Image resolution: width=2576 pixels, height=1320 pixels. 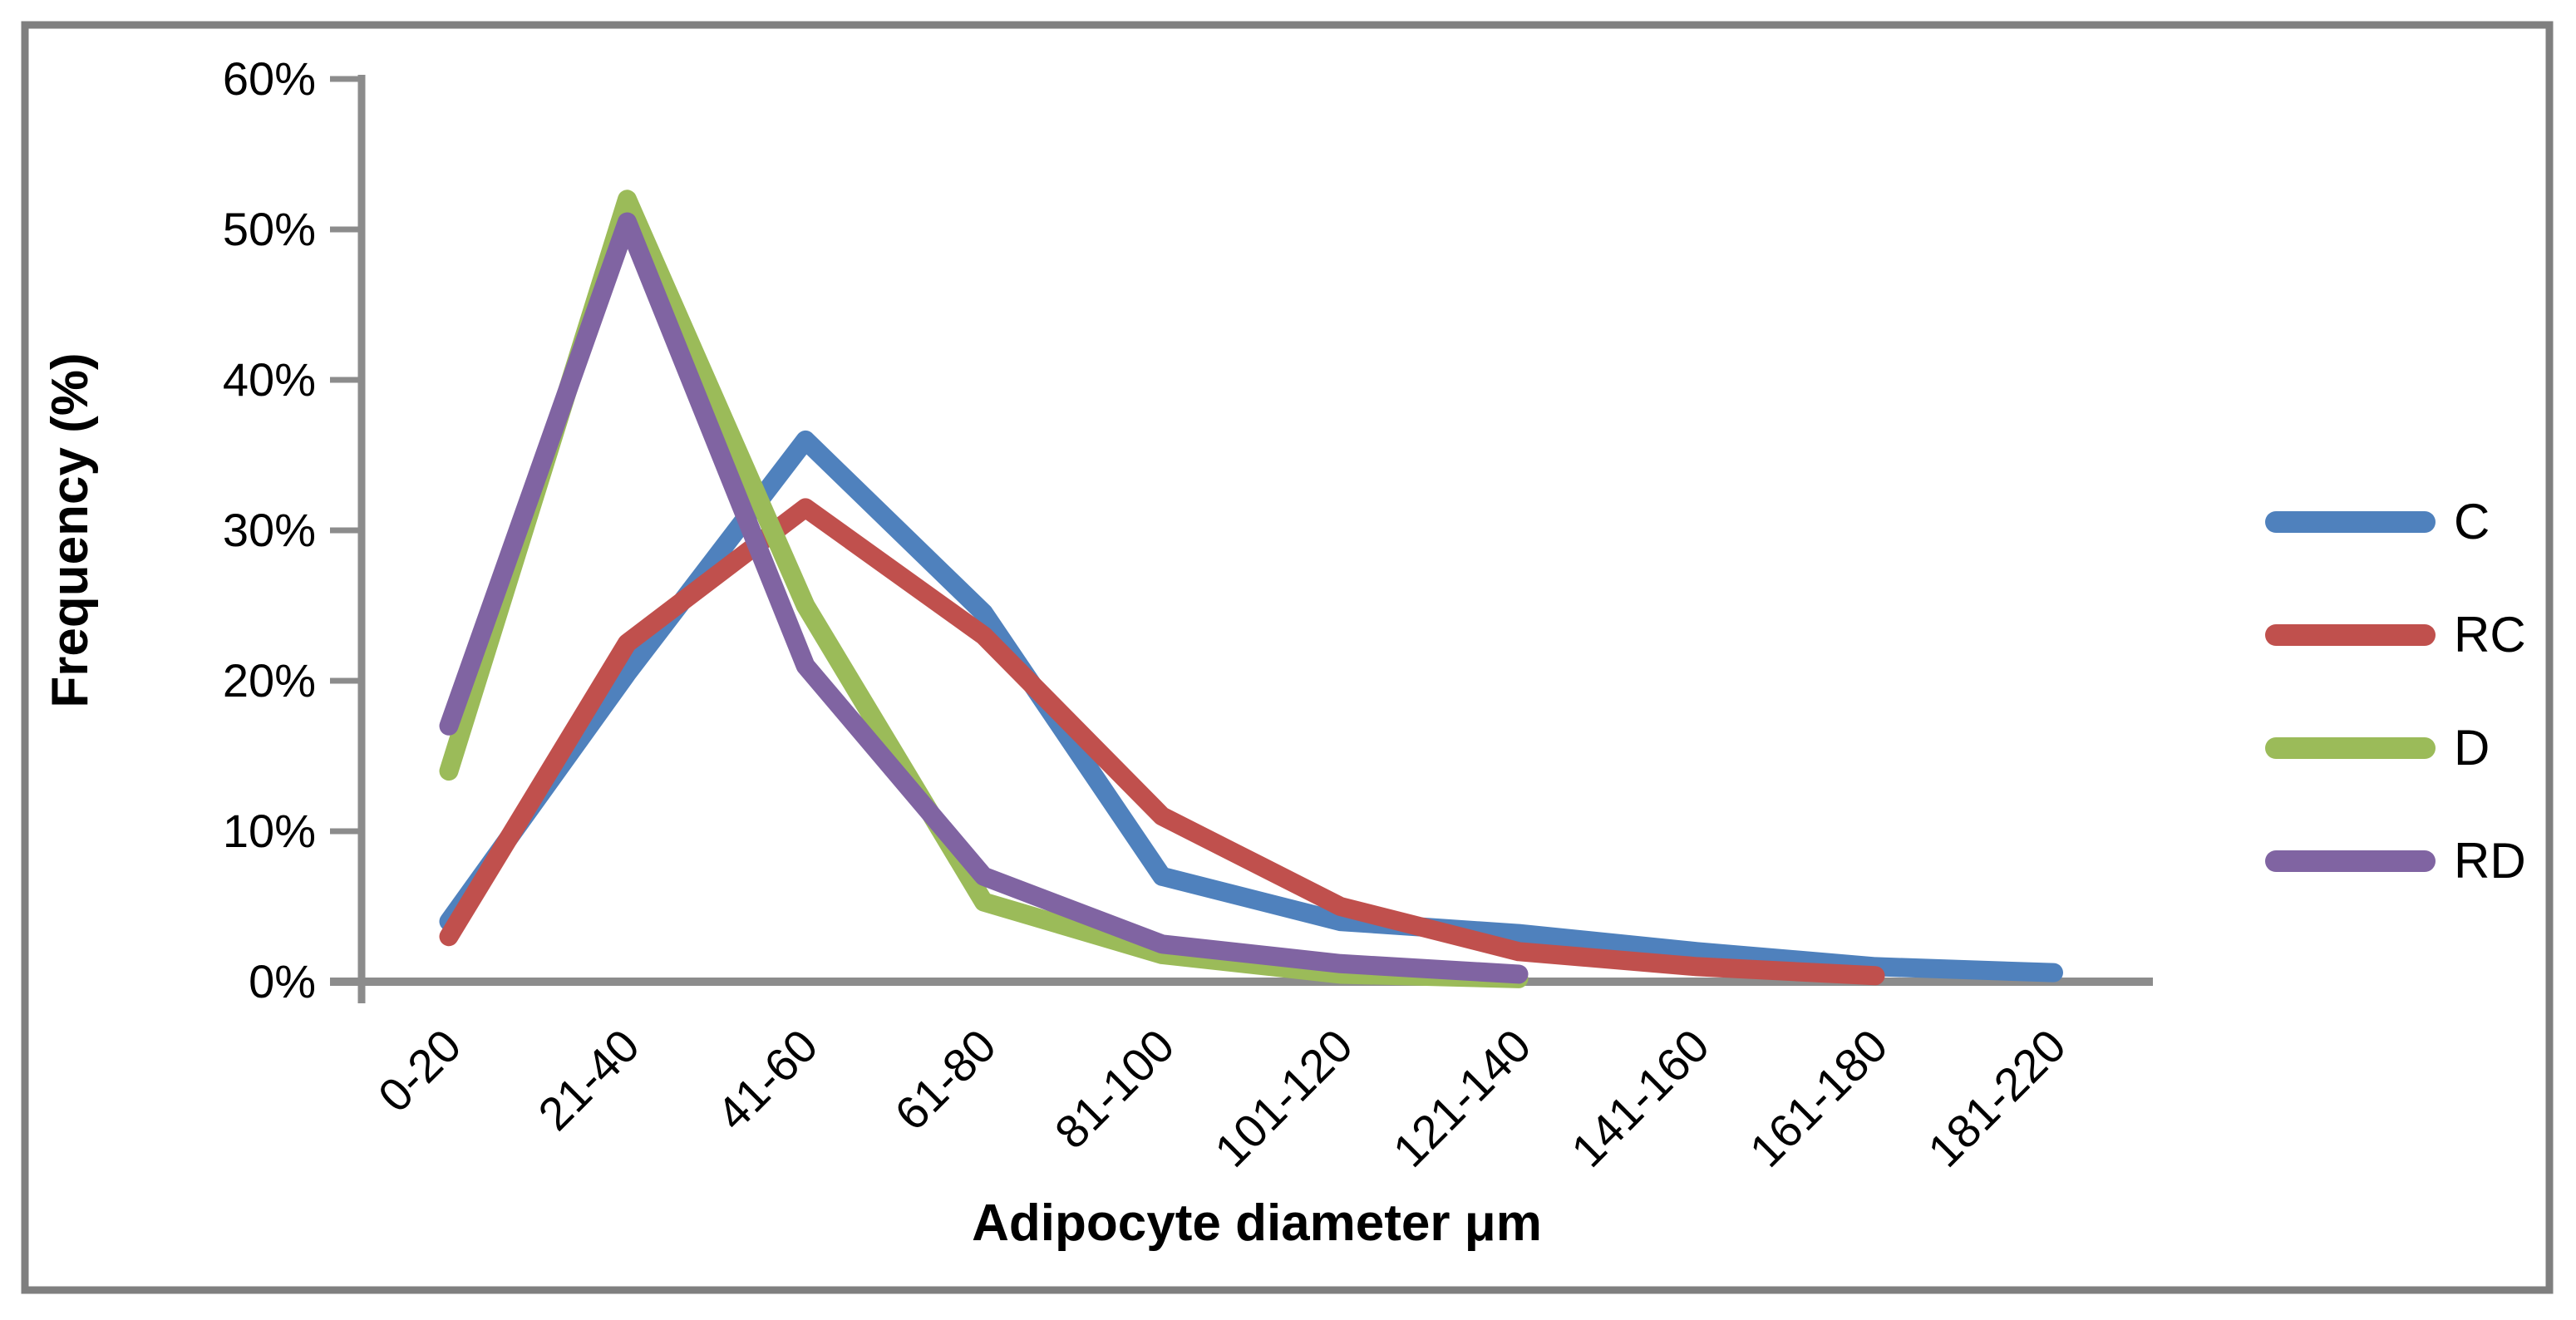 I want to click on x-tick-label: 81-100, so click(x=1115, y=1089).